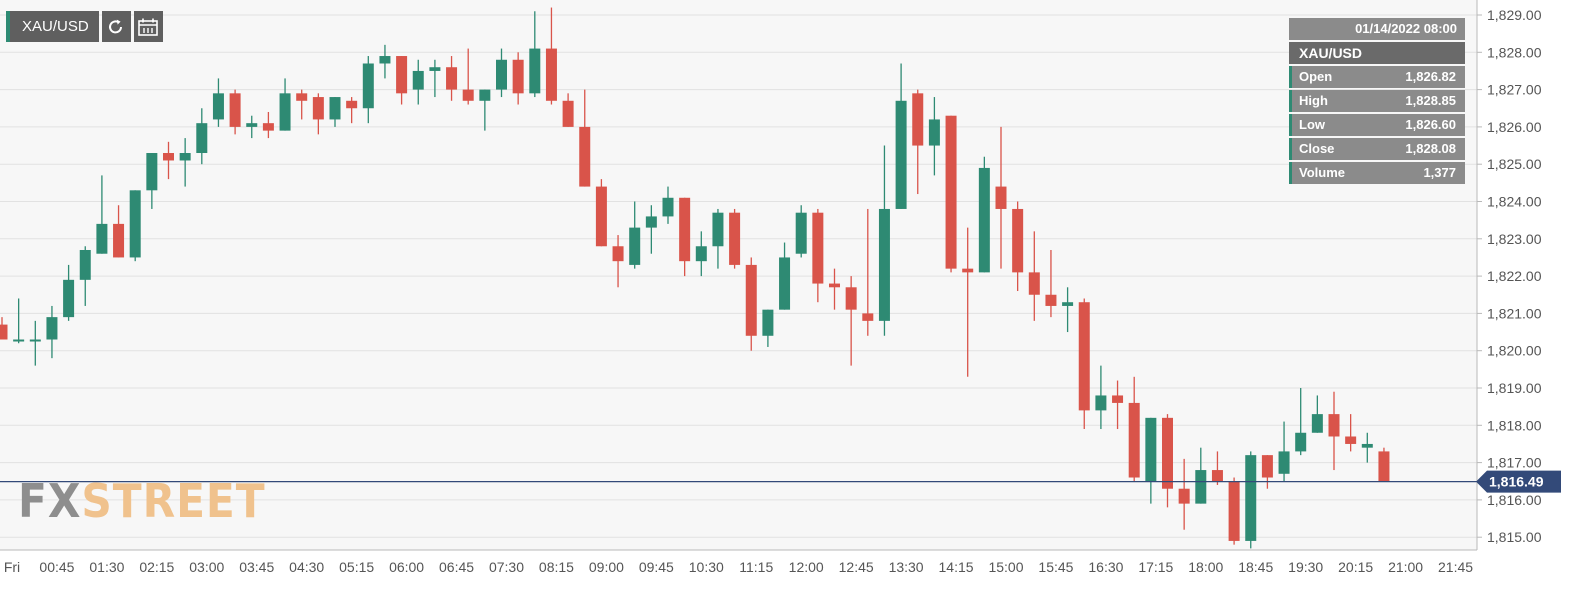 The width and height of the screenshot is (1581, 598). Describe the element at coordinates (1312, 124) in the screenshot. I see `info-label: Low` at that location.